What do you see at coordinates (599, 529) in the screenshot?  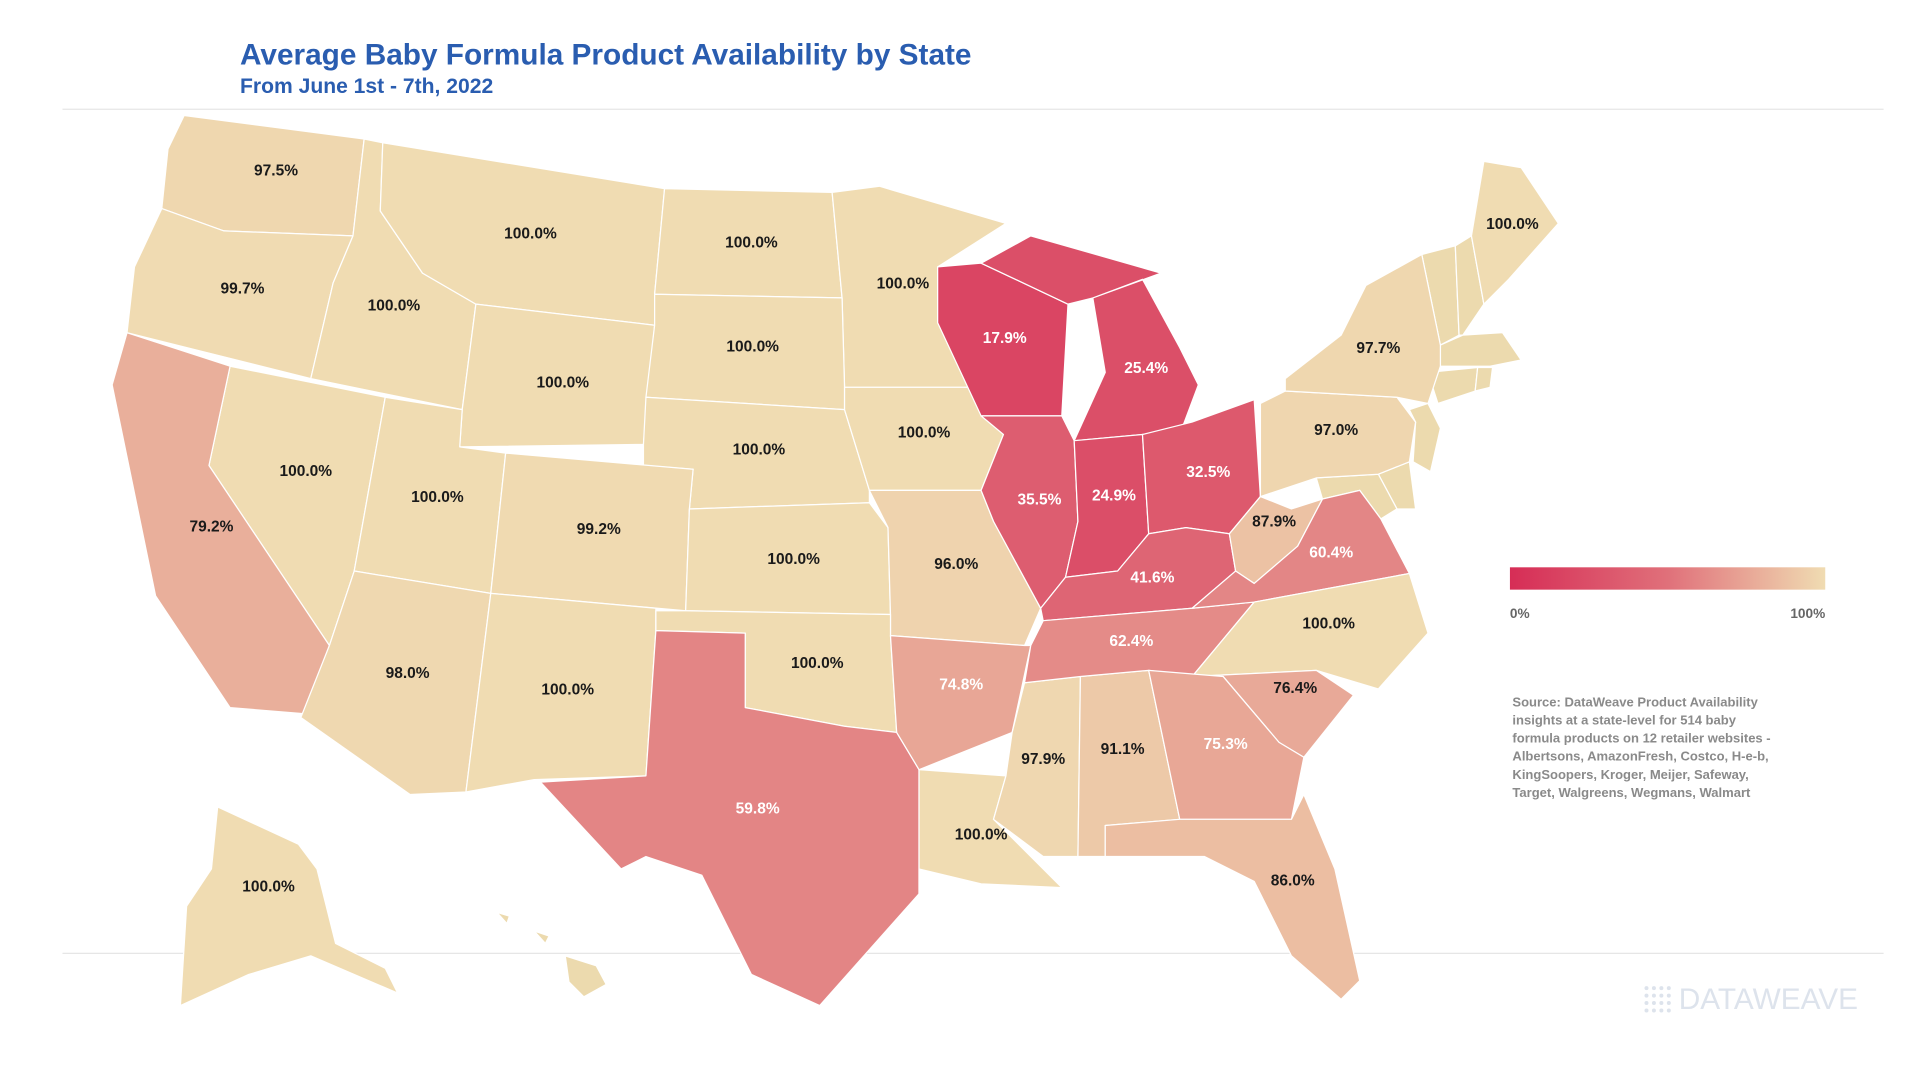 I see `state-value-label: 99.2%` at bounding box center [599, 529].